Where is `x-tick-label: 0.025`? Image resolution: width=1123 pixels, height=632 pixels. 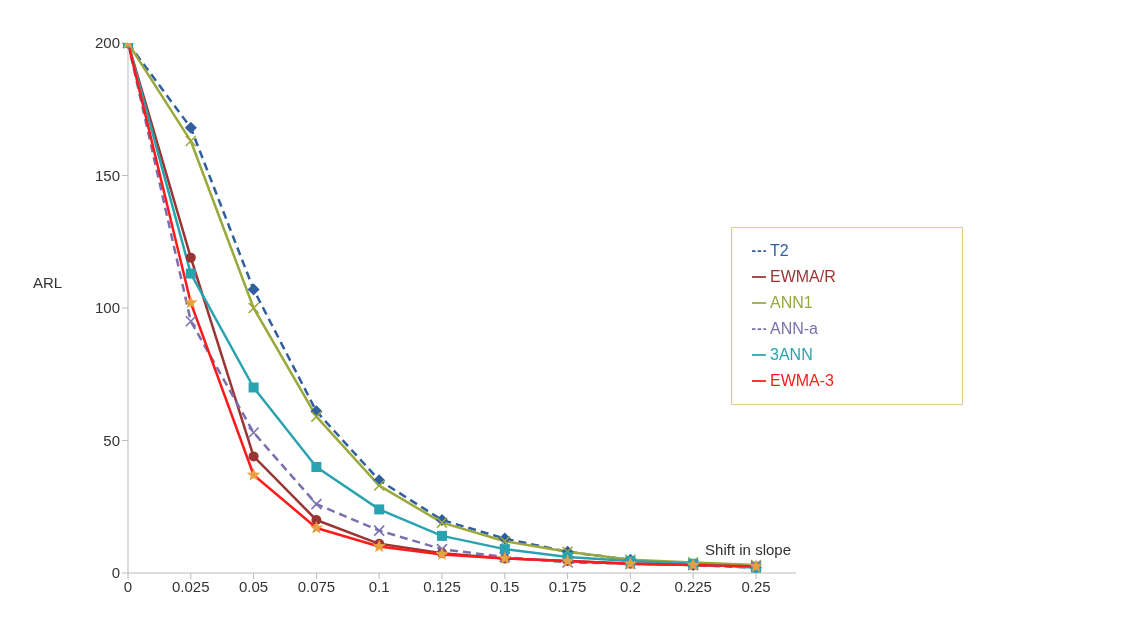 x-tick-label: 0.025 is located at coordinates (191, 586).